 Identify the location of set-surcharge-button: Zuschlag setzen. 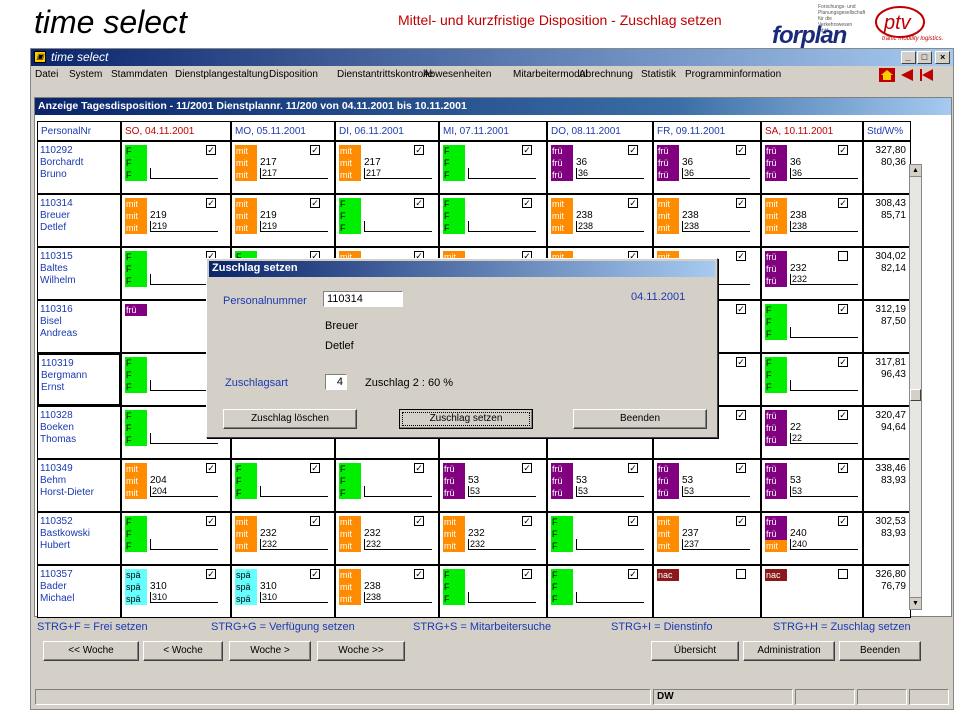
(466, 419).